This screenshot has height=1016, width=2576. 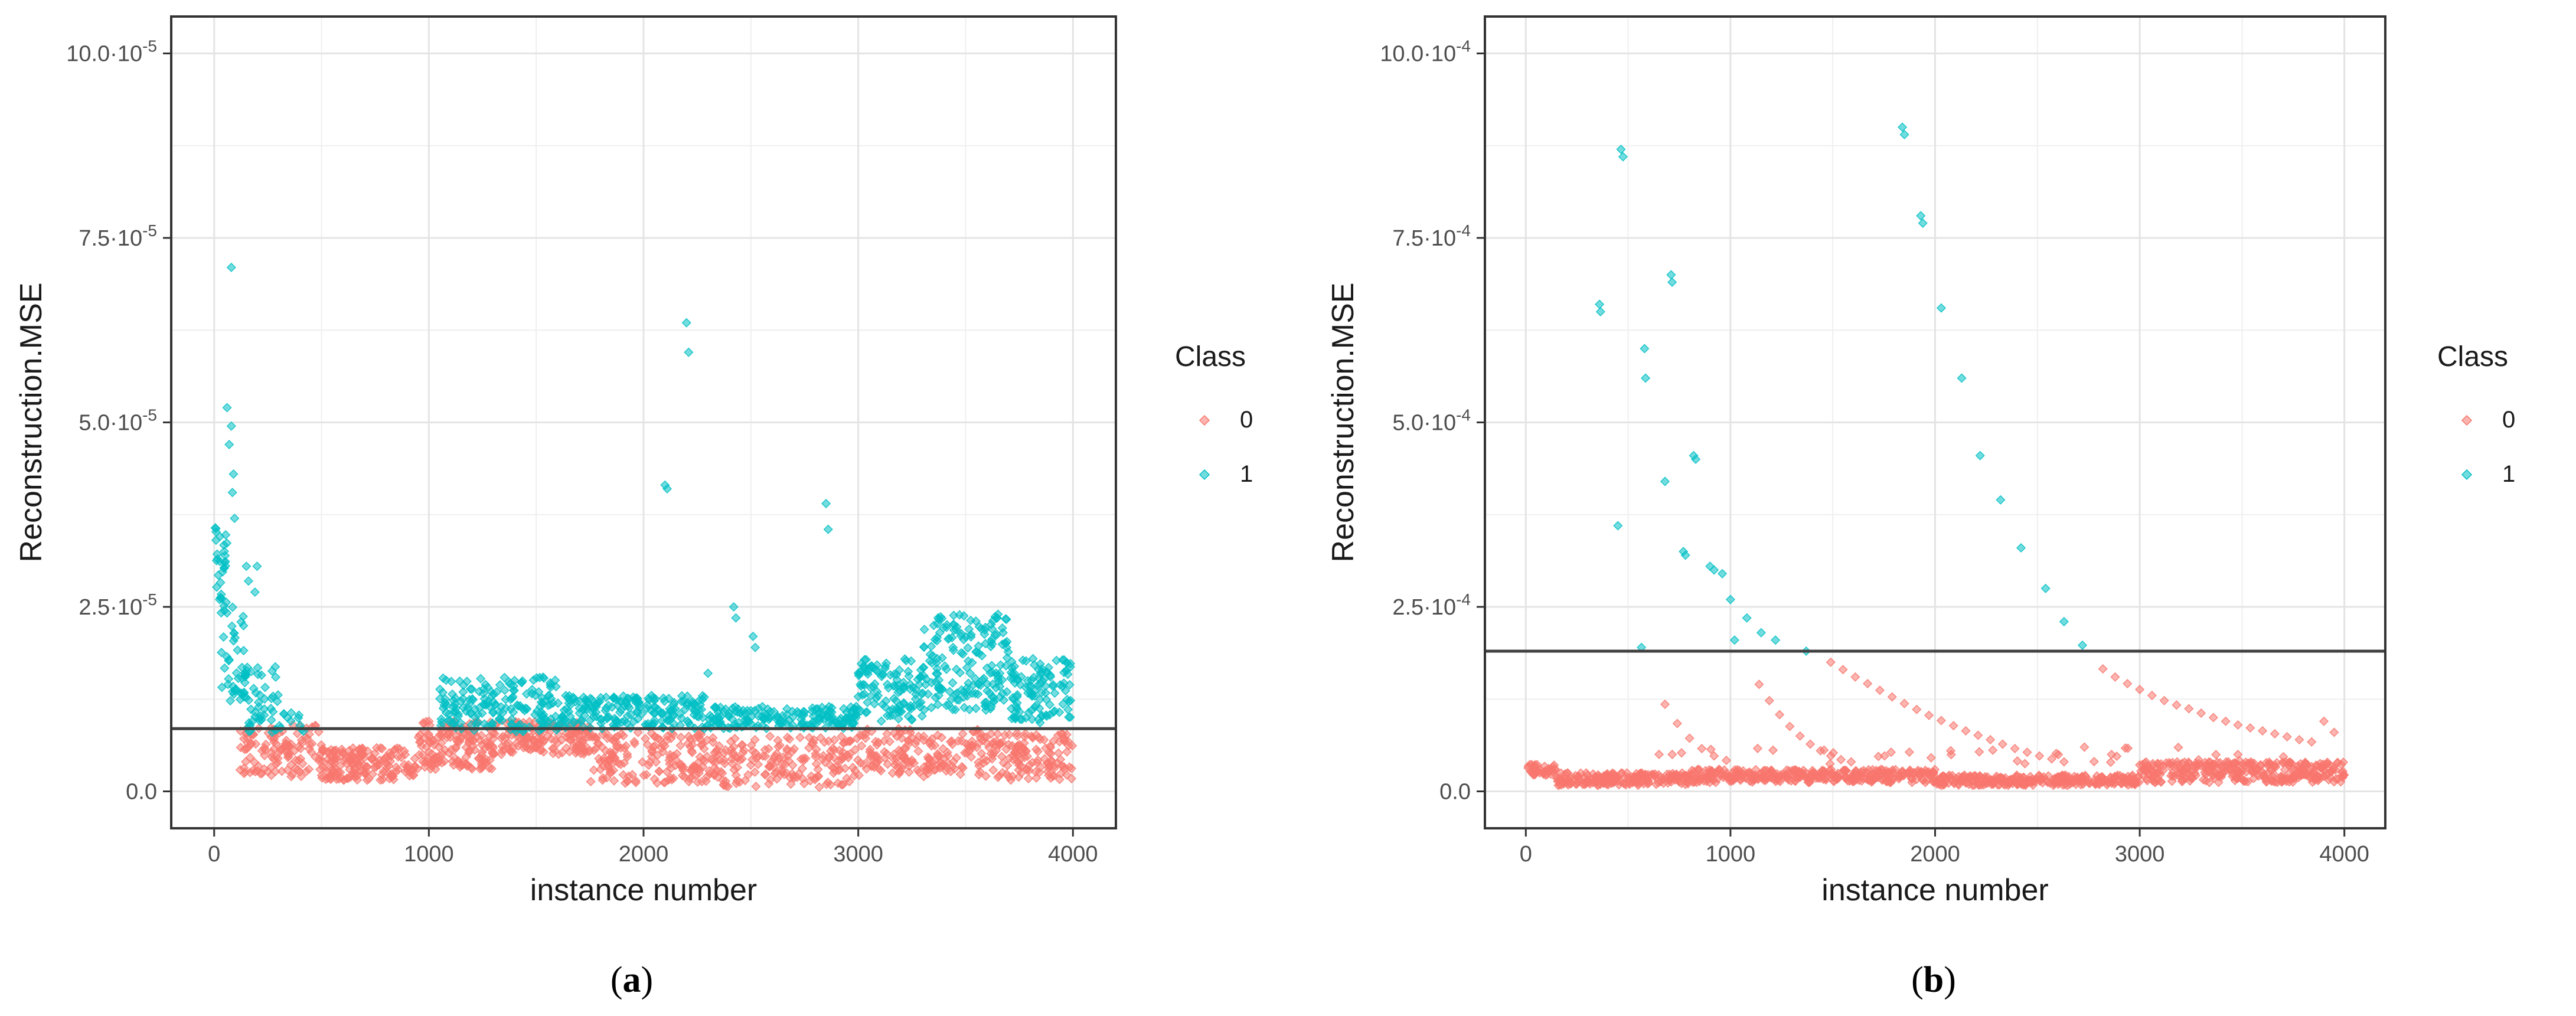 I want to click on chart-b-y-tick-label: 0.0, so click(x=1455, y=793).